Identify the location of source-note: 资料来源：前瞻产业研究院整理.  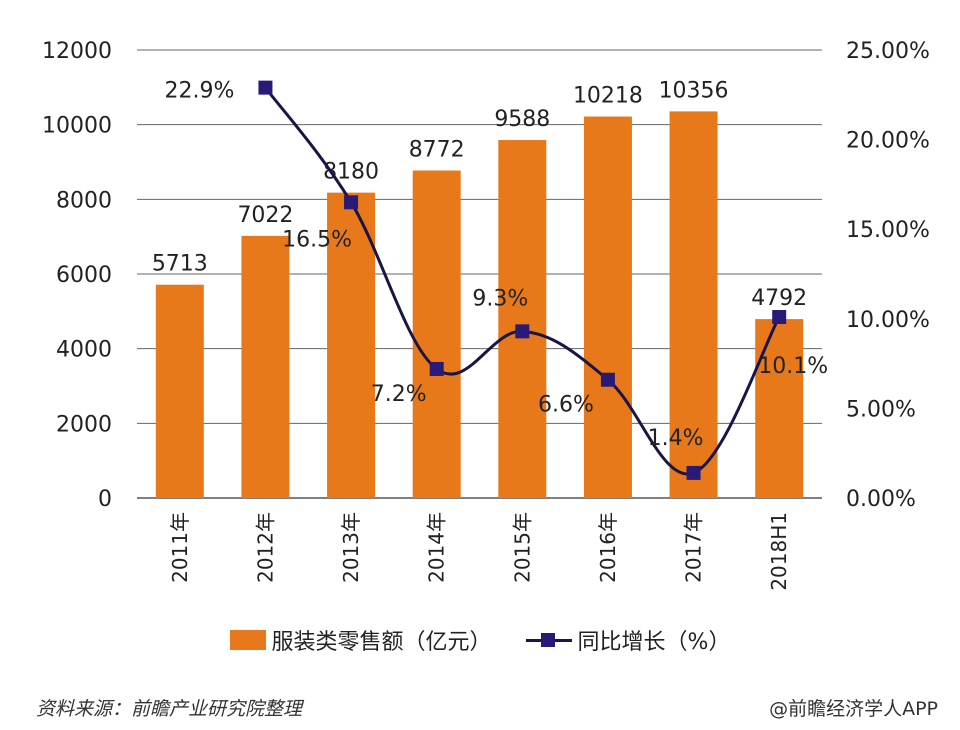
(169, 709).